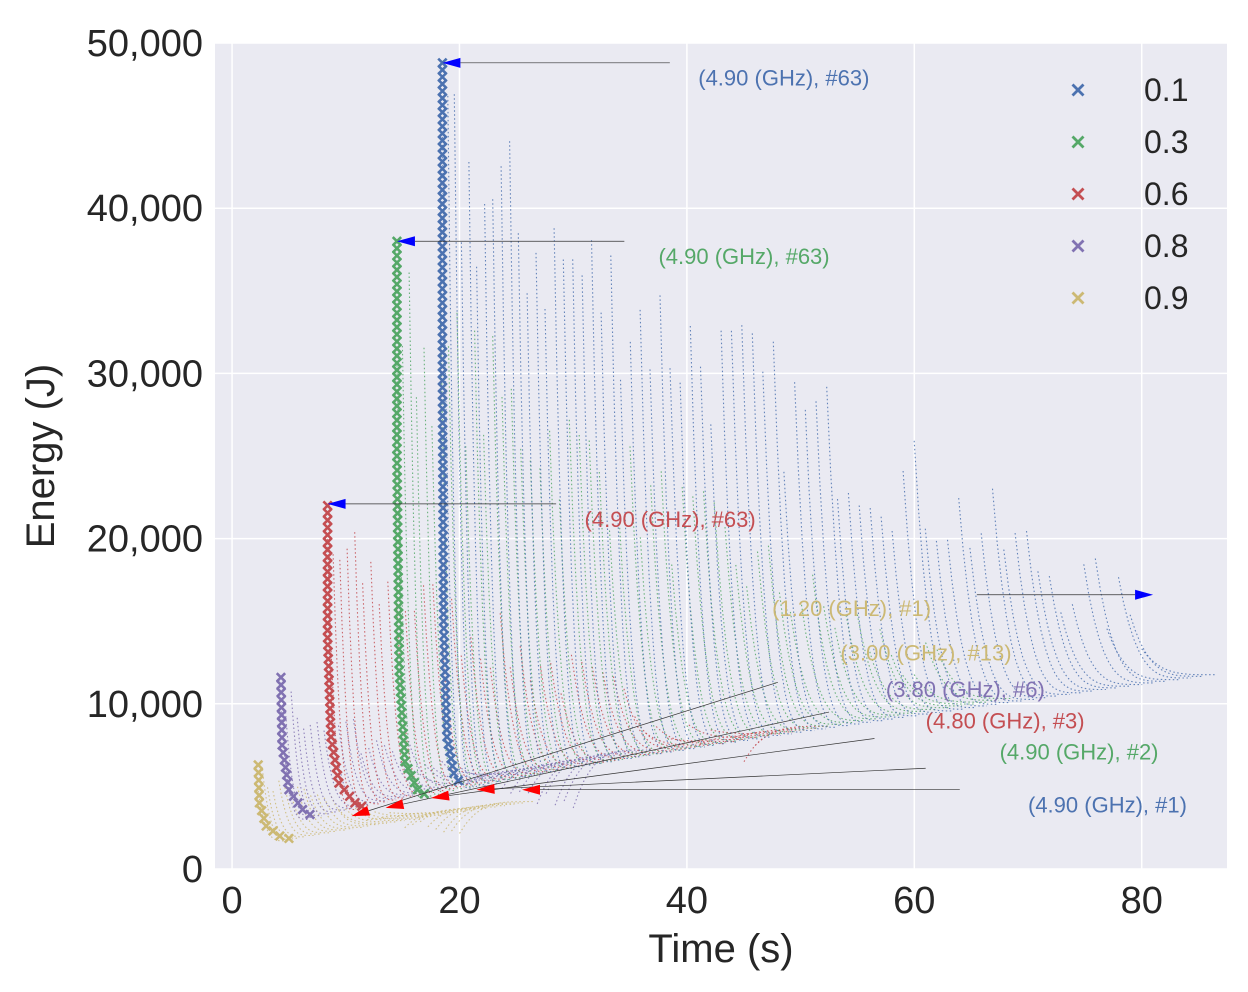  I want to click on annotation-label: (4.90 (GHz), #2), so click(1079, 752).